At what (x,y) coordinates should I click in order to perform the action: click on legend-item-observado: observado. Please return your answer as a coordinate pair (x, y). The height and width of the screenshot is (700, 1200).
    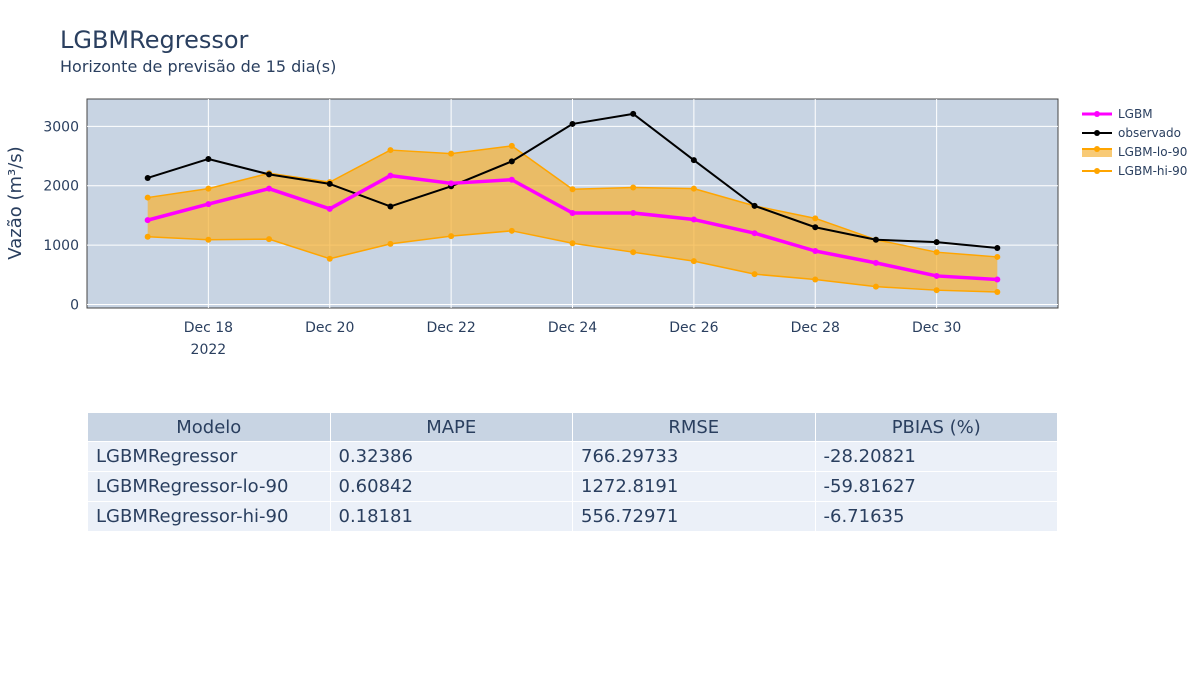
    Looking at the image, I should click on (1134, 132).